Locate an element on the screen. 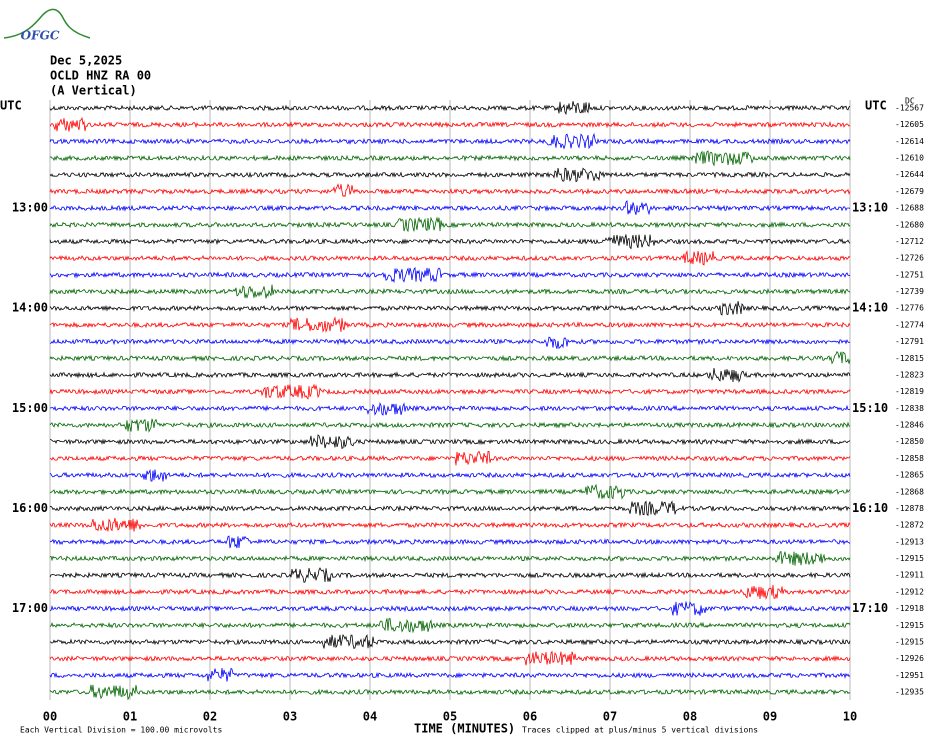 This screenshot has height=744, width=930. logo-text: OFGC is located at coordinates (40, 36).